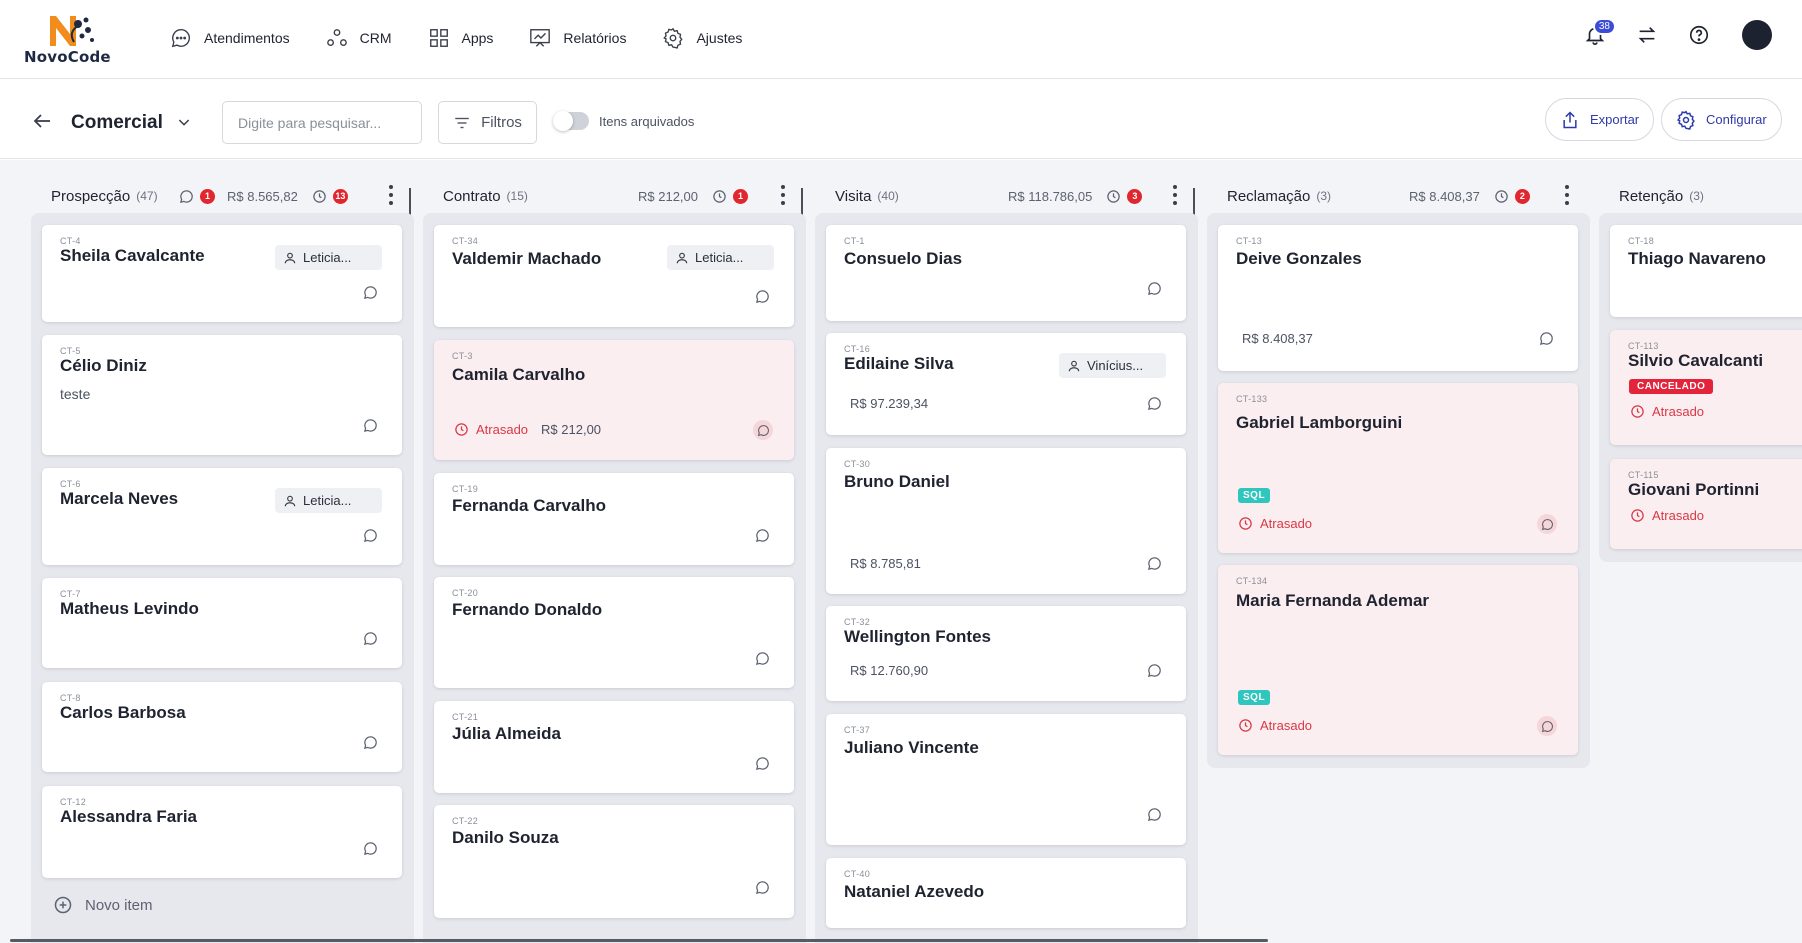 This screenshot has width=1802, height=943. Describe the element at coordinates (702, 38) in the screenshot. I see `nav-ajustes: Ajustes` at that location.